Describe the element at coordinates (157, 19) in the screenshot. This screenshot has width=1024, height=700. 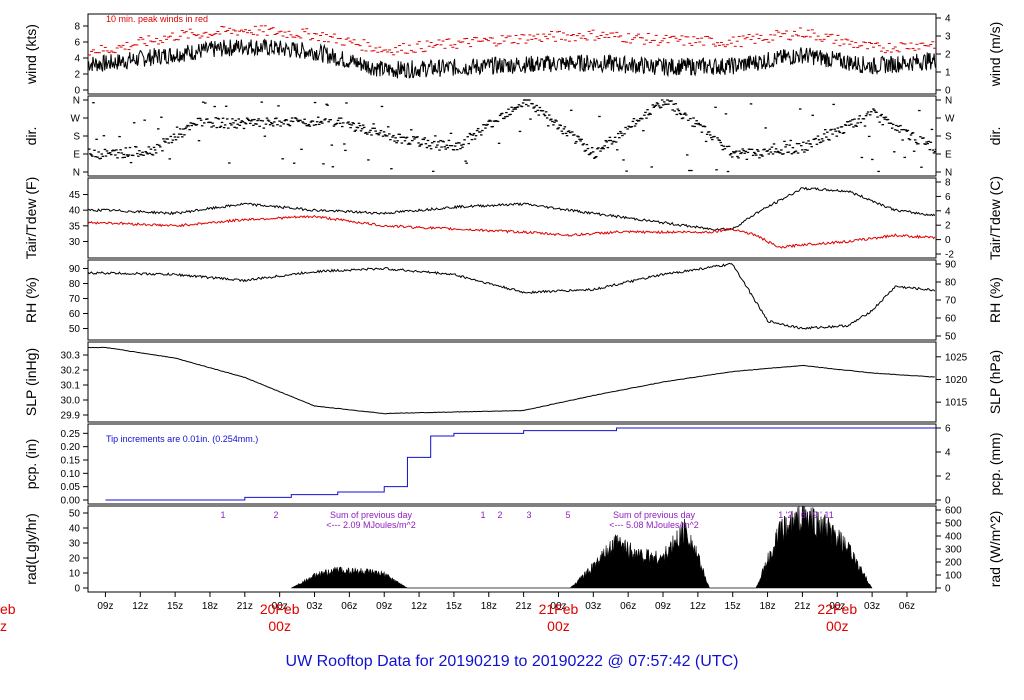
I see `wind-note: 10 min. peak winds in red` at that location.